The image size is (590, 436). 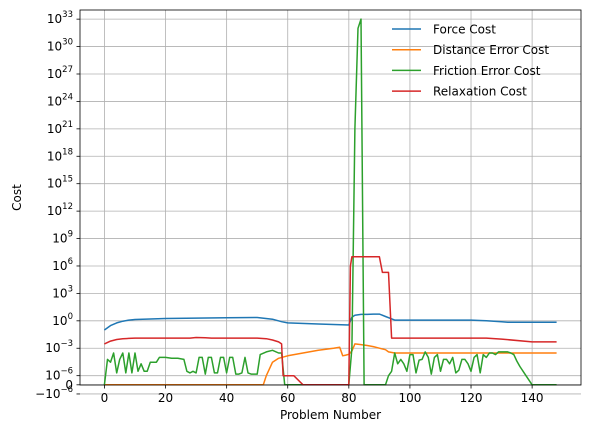 What do you see at coordinates (69, 385) in the screenshot?
I see `y-tick-label: 0` at bounding box center [69, 385].